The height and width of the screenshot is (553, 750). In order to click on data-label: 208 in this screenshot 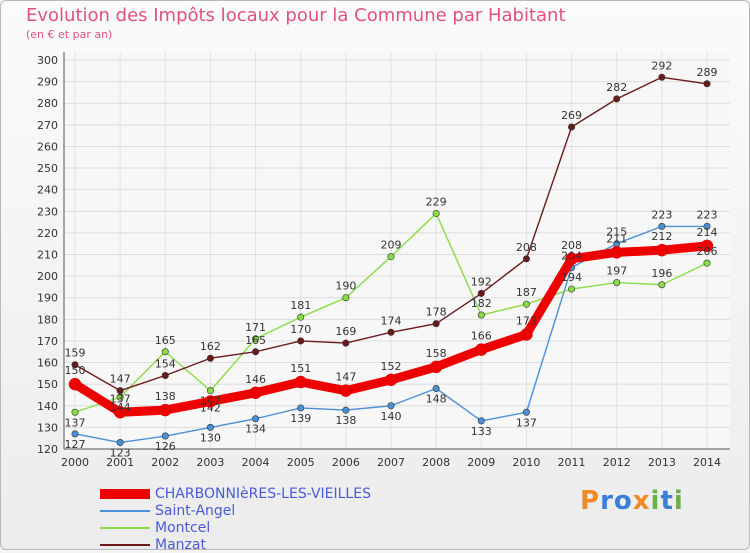, I will do `click(571, 245)`.